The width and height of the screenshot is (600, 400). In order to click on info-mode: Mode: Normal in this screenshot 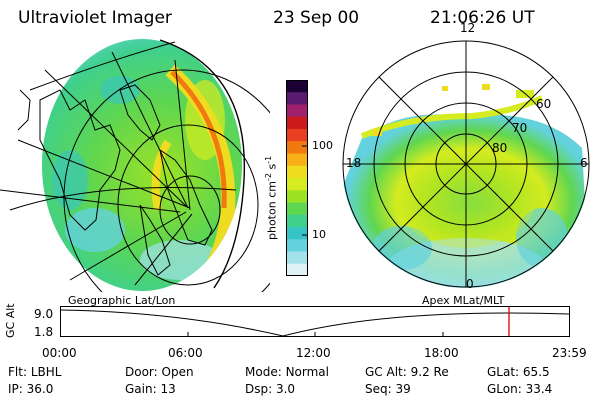, I will do `click(287, 372)`.